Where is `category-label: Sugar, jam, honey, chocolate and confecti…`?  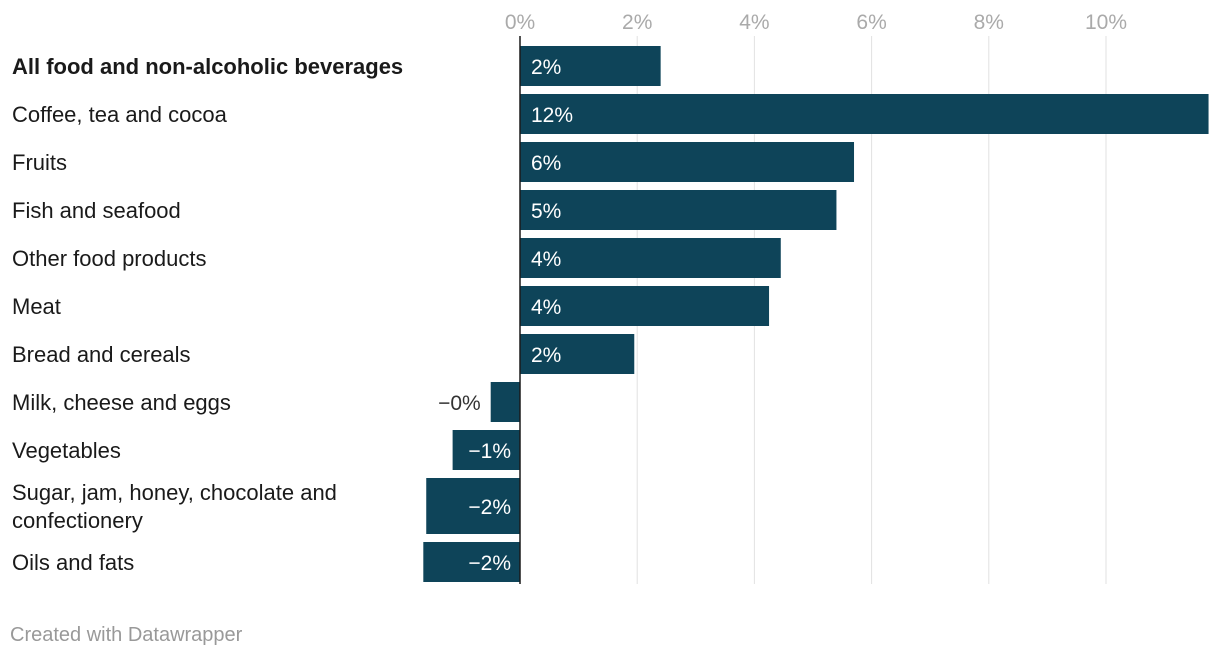 category-label: Sugar, jam, honey, chocolate and confecti… is located at coordinates (174, 506).